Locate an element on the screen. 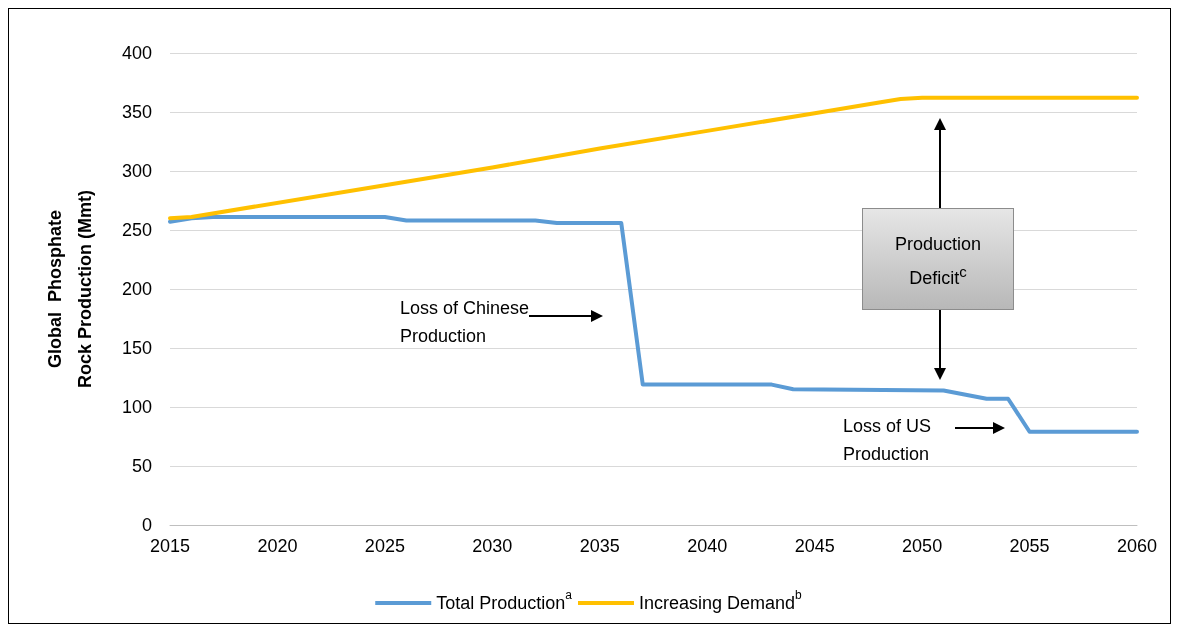 The height and width of the screenshot is (632, 1179). x-tick-label: 2015 is located at coordinates (170, 546).